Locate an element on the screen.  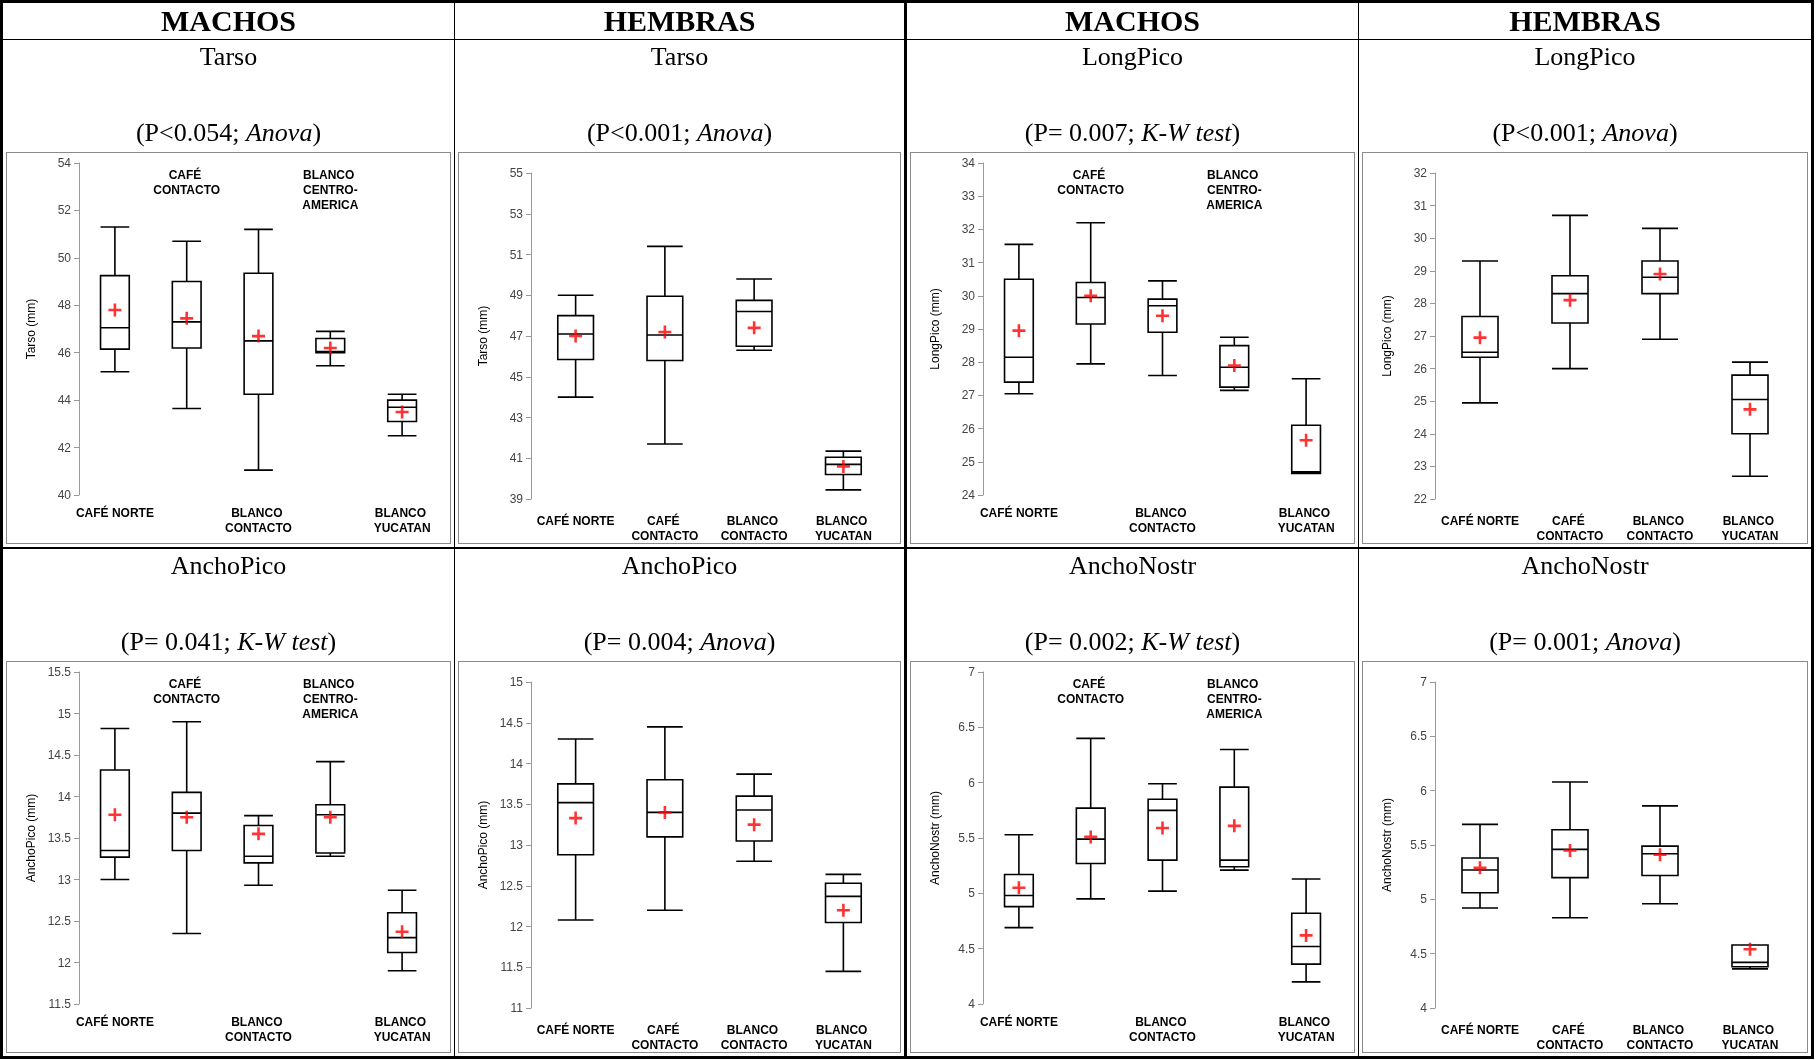
y-tick-label: 50 is located at coordinates (64, 257).